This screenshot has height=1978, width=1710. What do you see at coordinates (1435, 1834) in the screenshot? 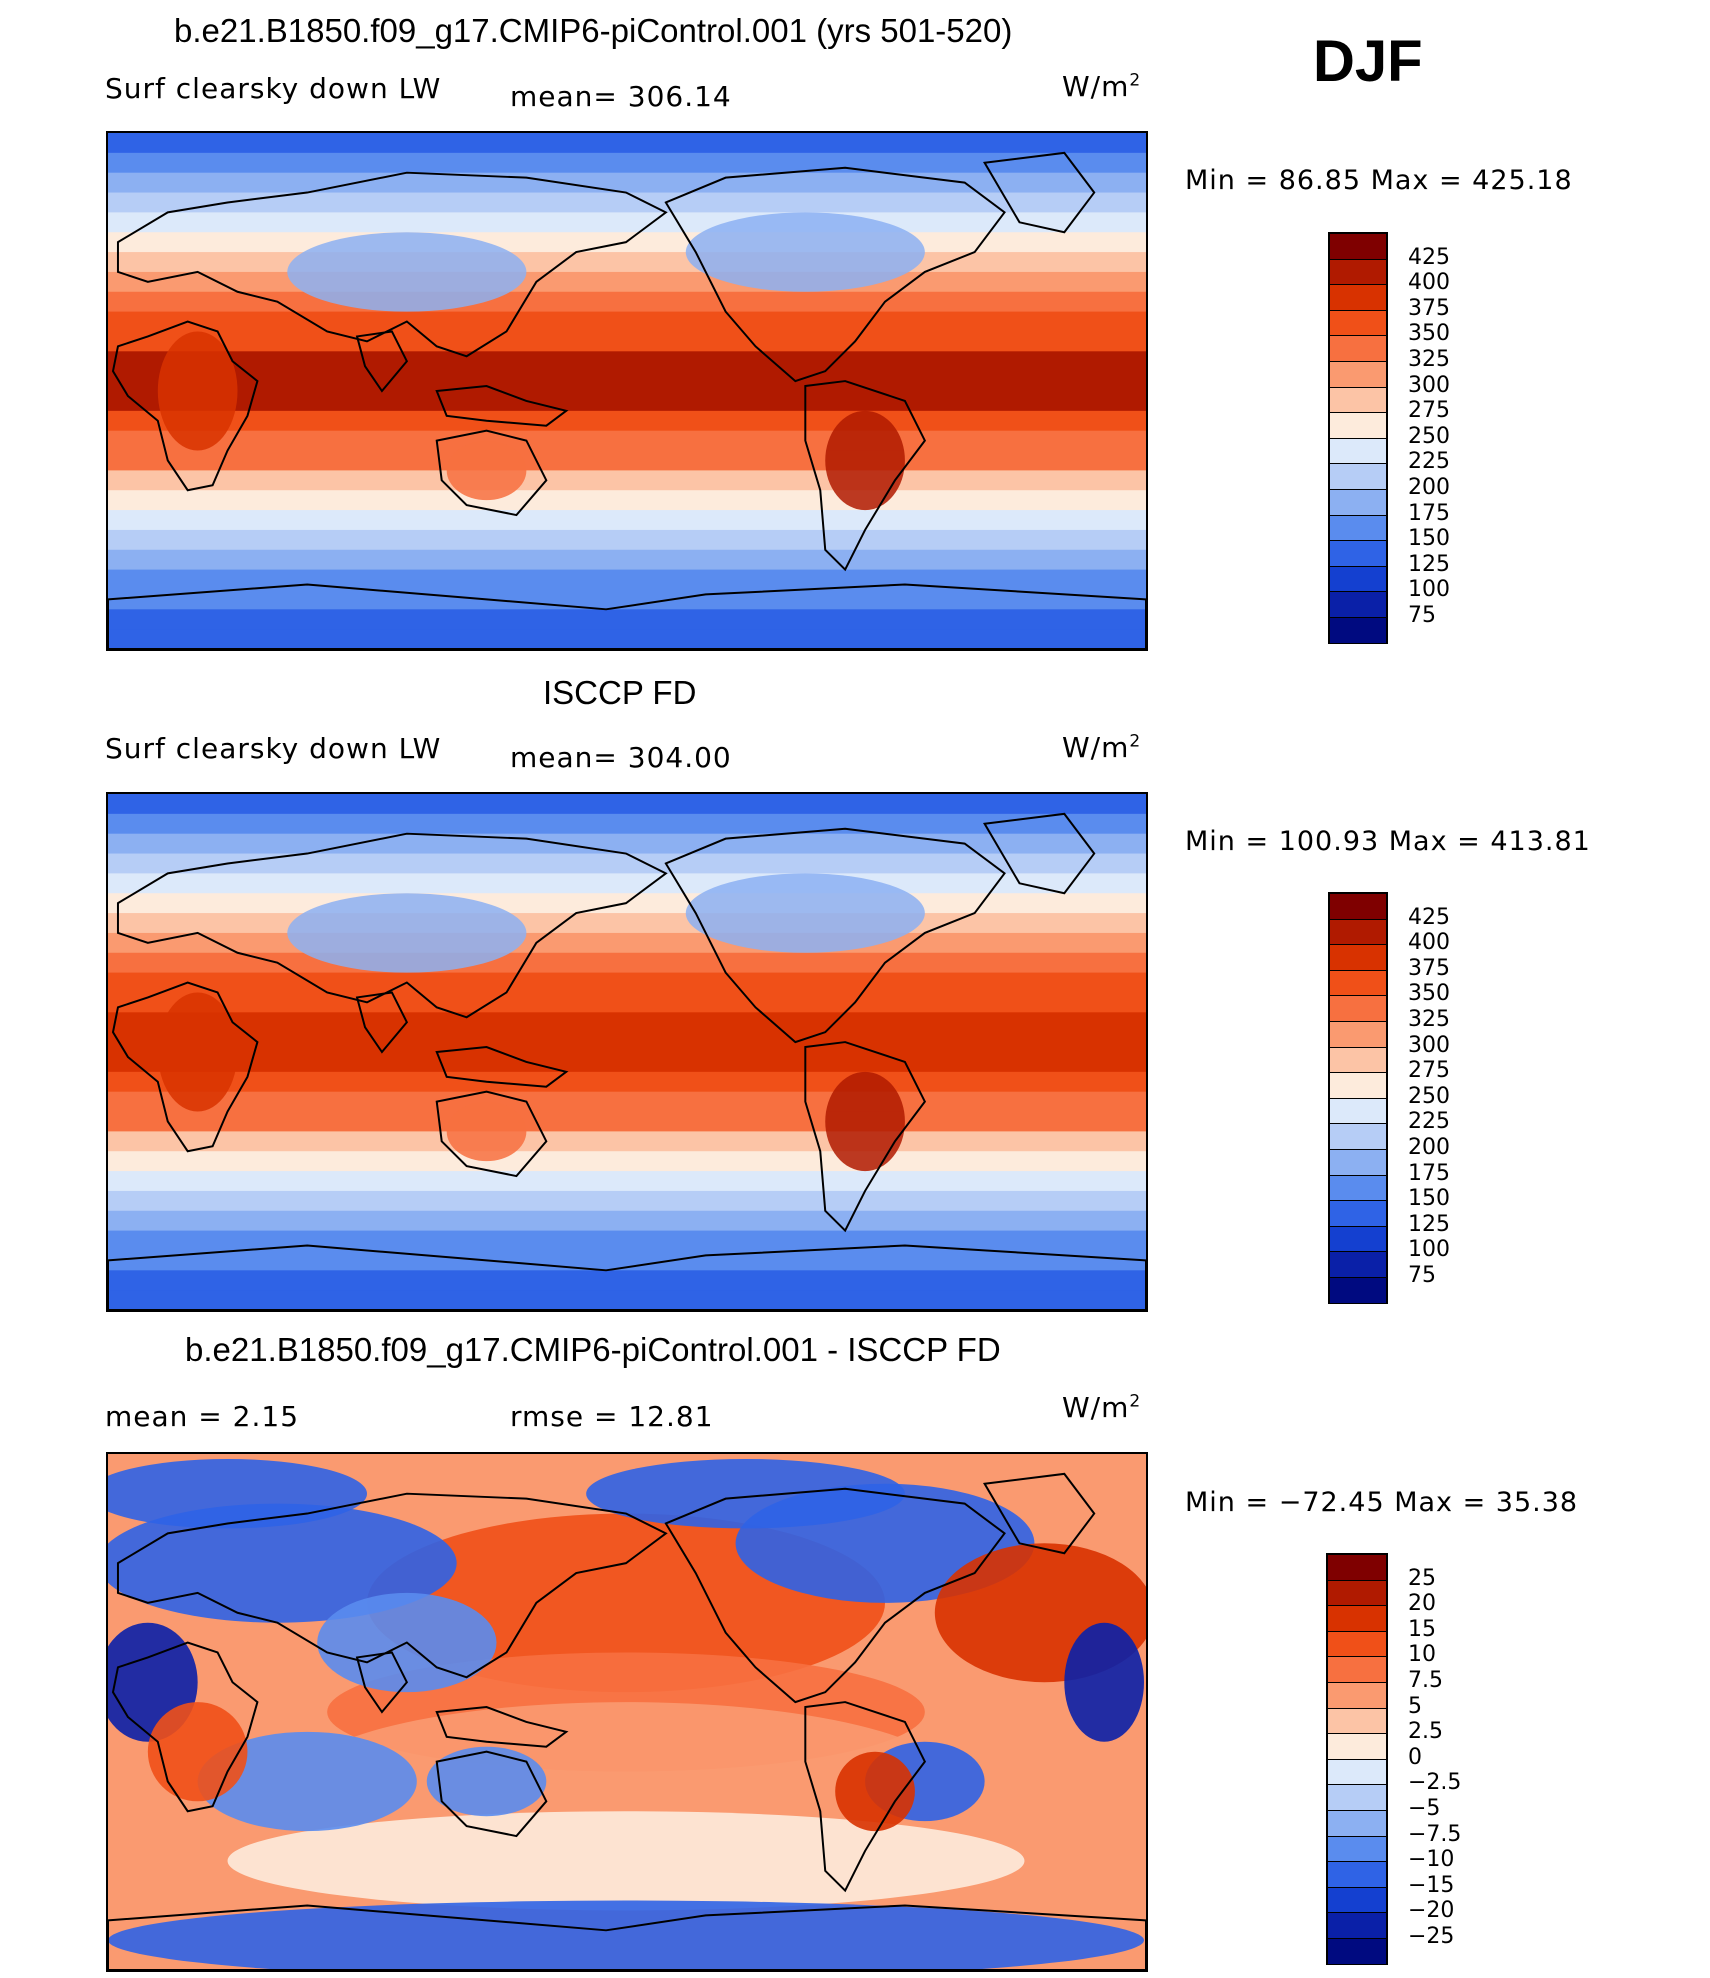
I see `colorbar-tick-label: −7.5` at bounding box center [1435, 1834].